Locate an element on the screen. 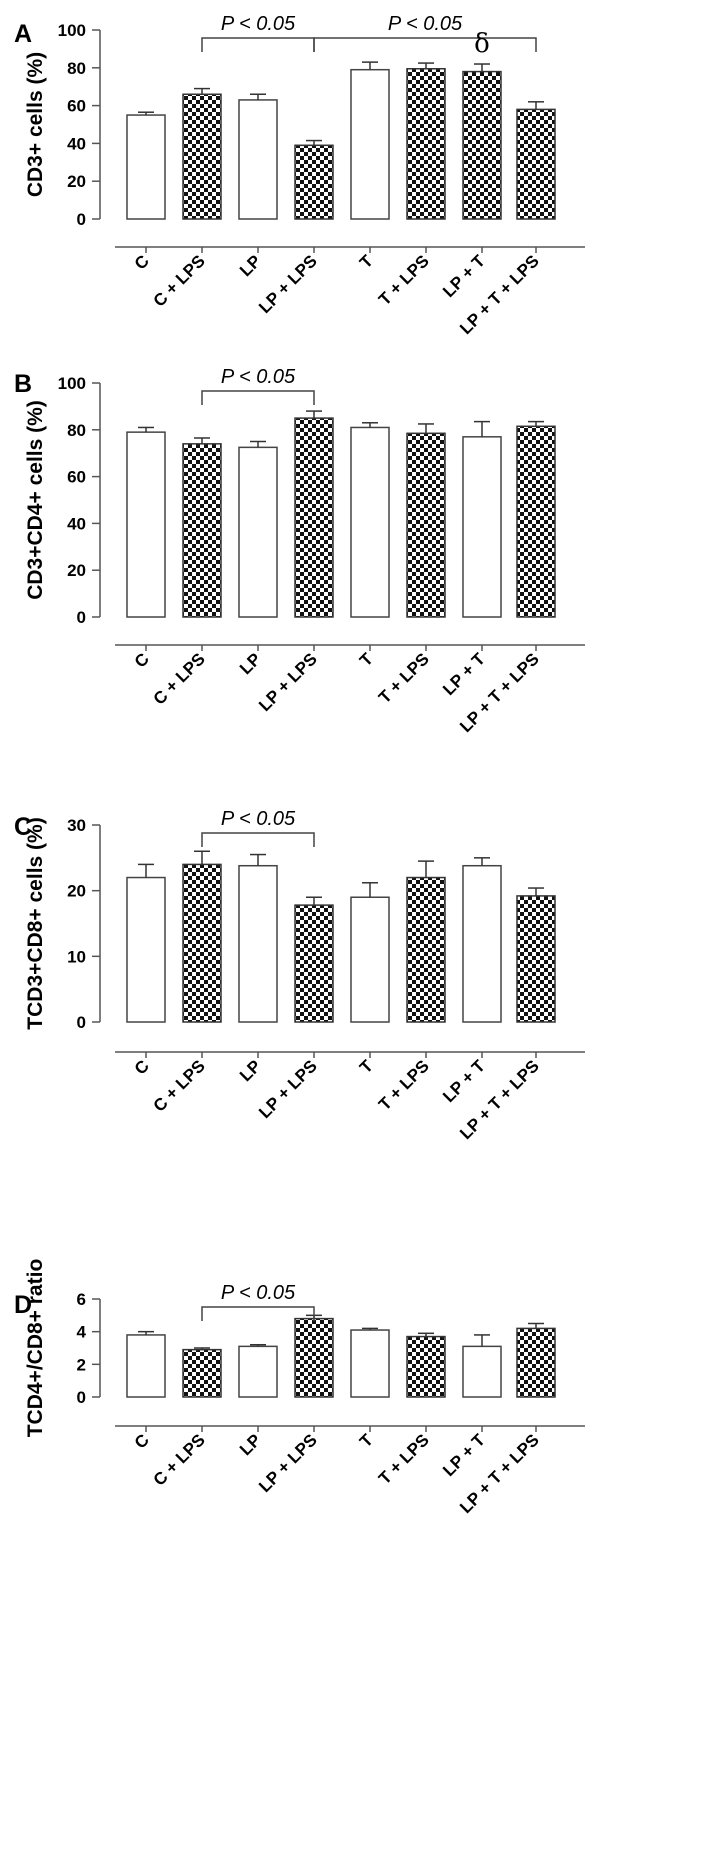  panel-letter: C is located at coordinates (23, 827).